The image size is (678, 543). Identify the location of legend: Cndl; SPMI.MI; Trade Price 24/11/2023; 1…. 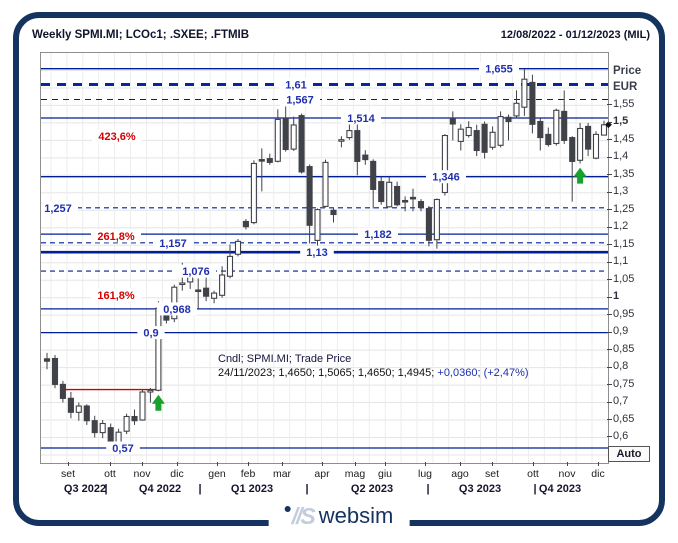
(373, 366).